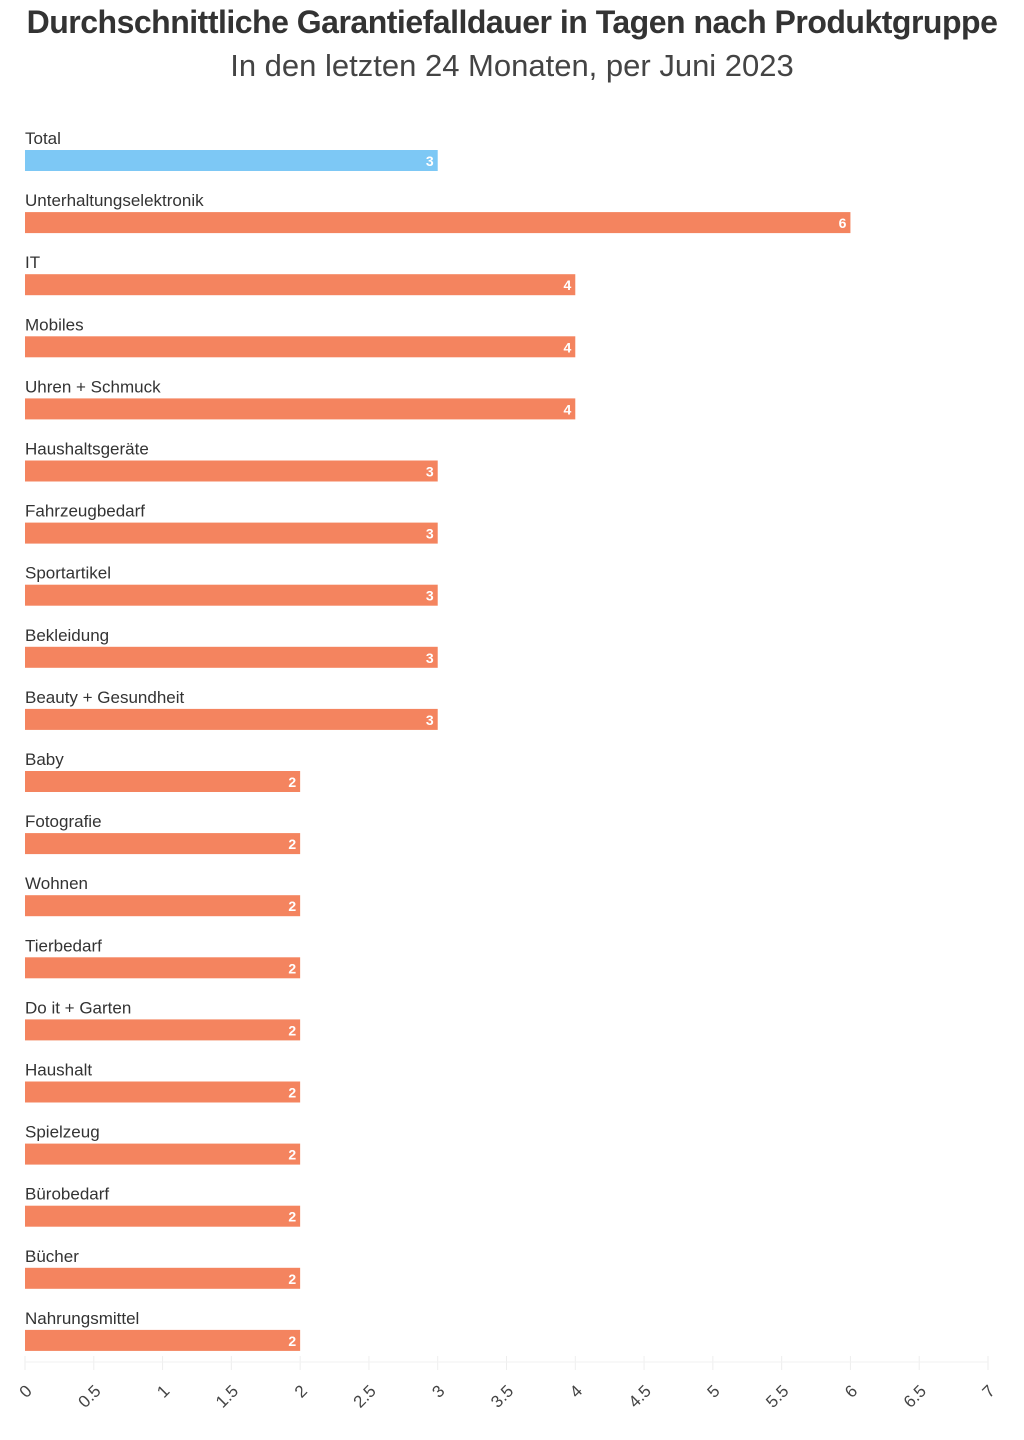  I want to click on x-tick-label: 7, so click(989, 1391).